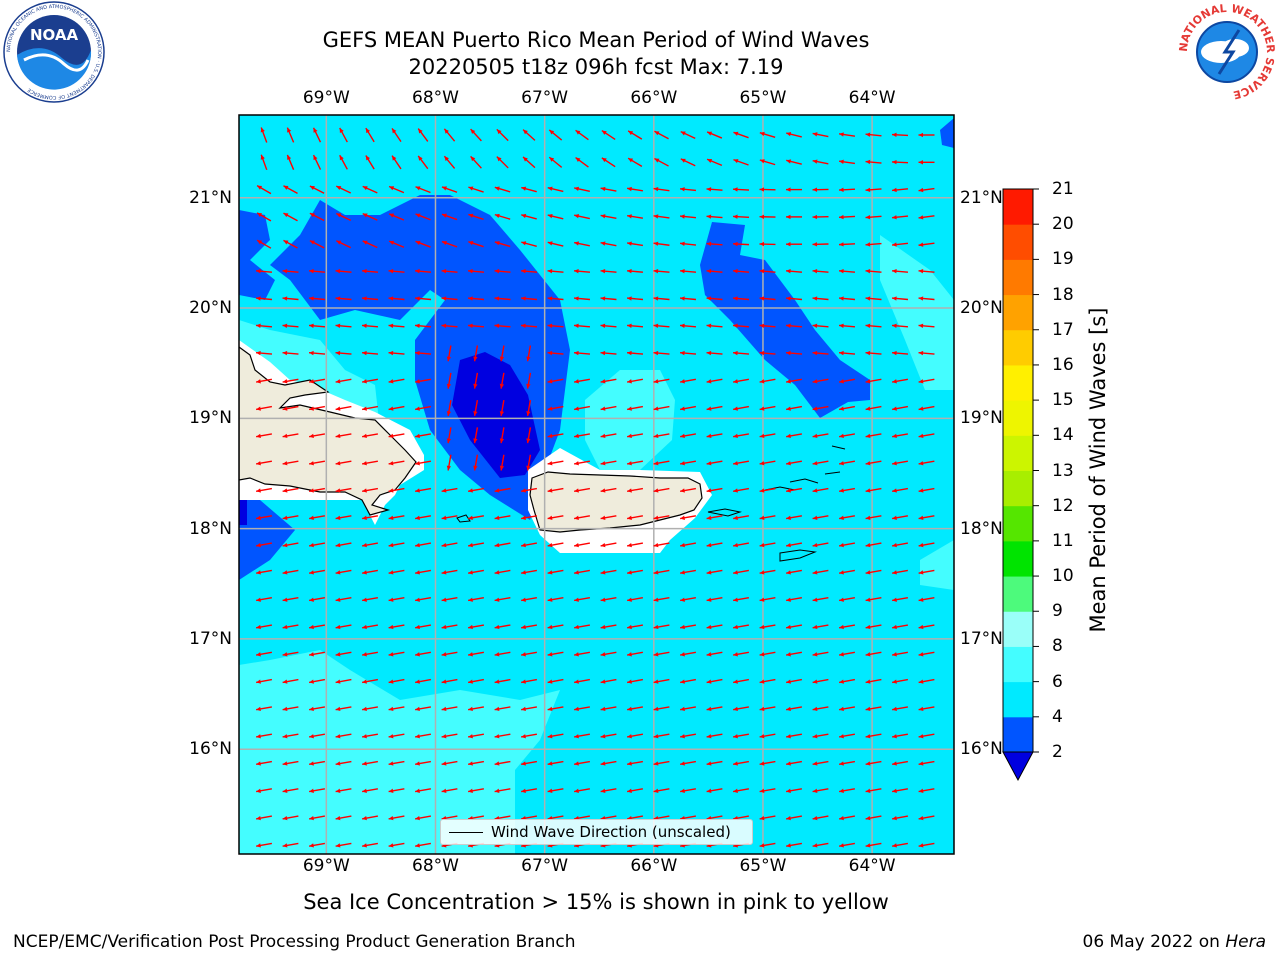  I want to click on land-vieques, so click(724, 512).